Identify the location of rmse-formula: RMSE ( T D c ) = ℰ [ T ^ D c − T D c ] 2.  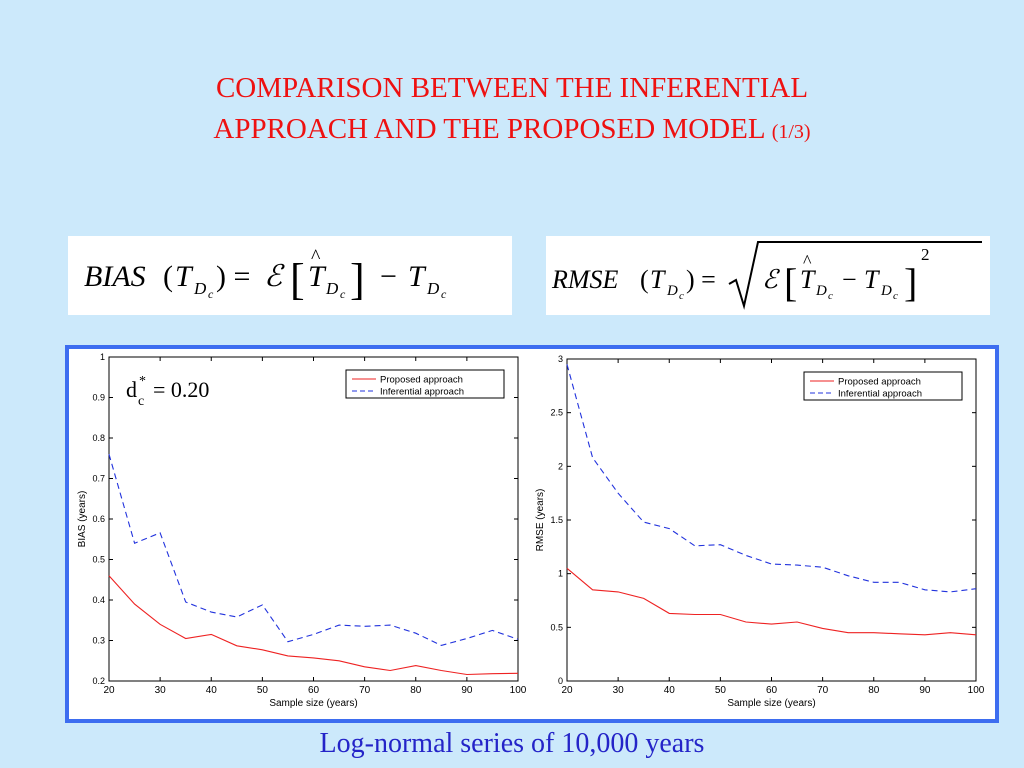
(768, 275).